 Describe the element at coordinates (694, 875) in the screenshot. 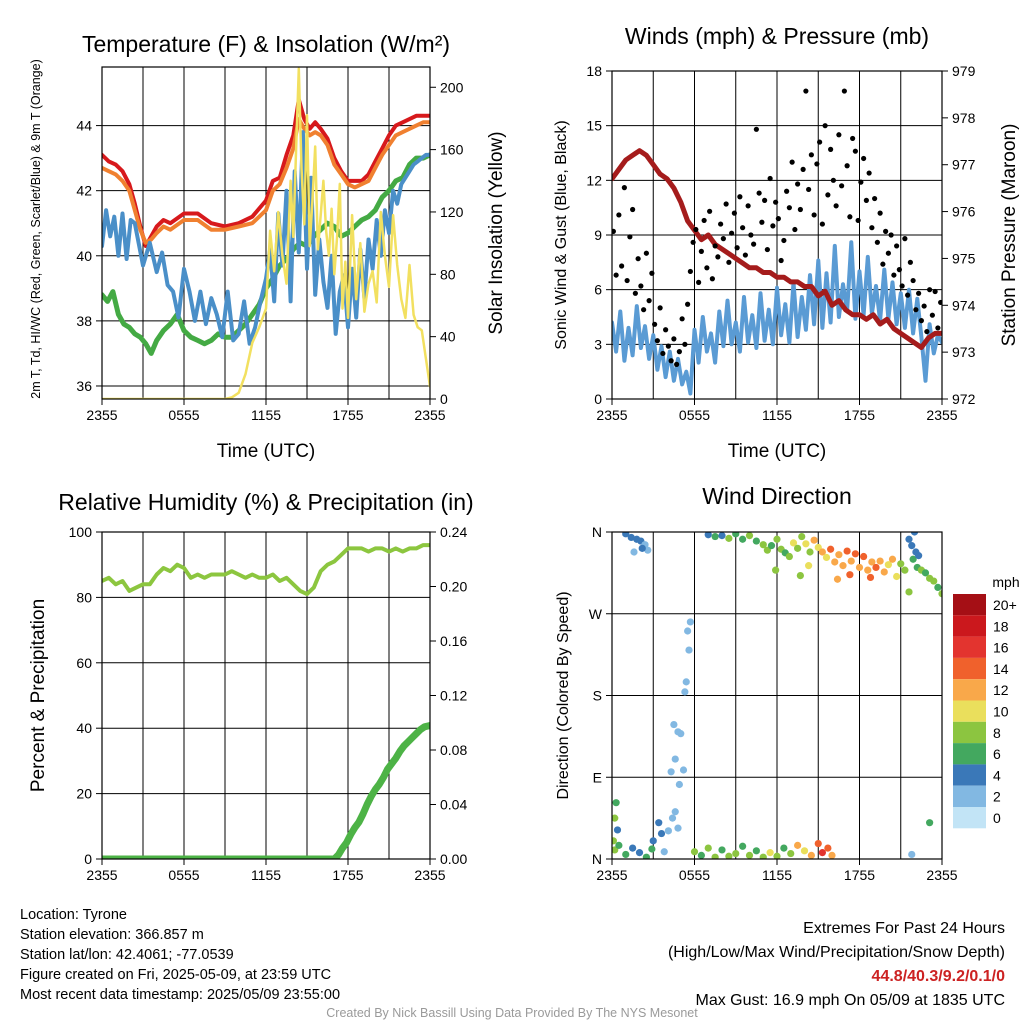

I see `x-tick-label: 0555` at that location.